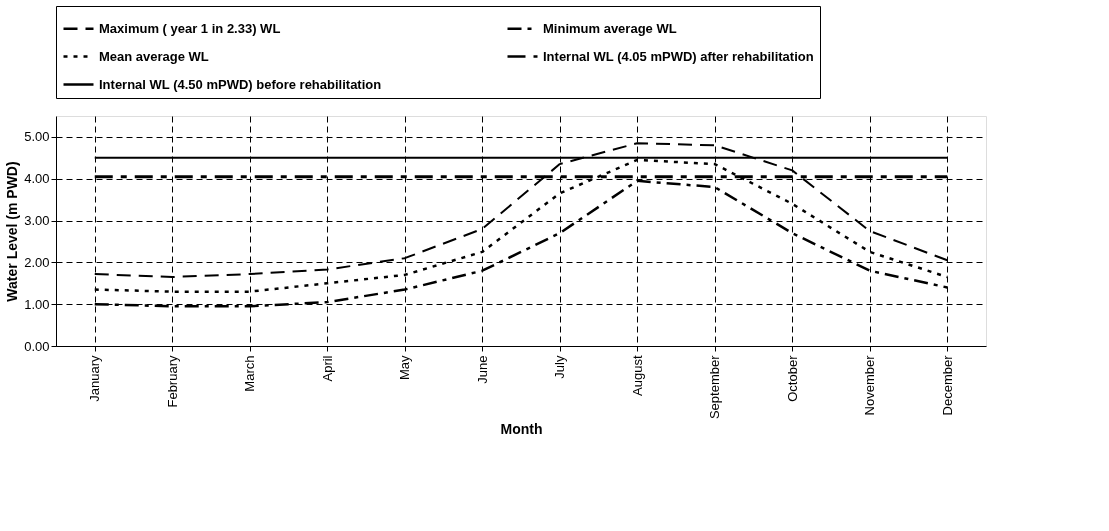 This screenshot has height=531, width=1109. Describe the element at coordinates (12, 231) in the screenshot. I see `y-axis-title: Water Level (m PWD)` at that location.